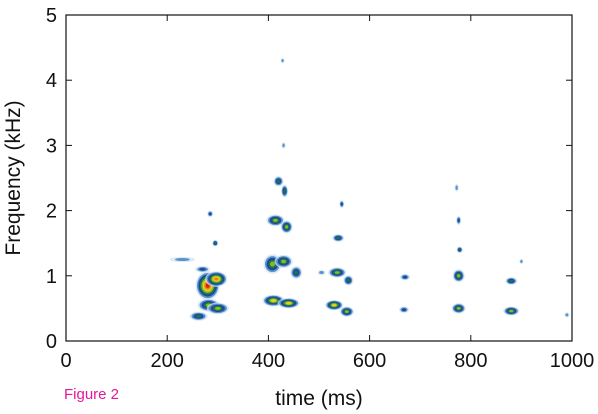 This screenshot has height=414, width=598. What do you see at coordinates (65, 361) in the screenshot?
I see `x-tick-label: 0` at bounding box center [65, 361].